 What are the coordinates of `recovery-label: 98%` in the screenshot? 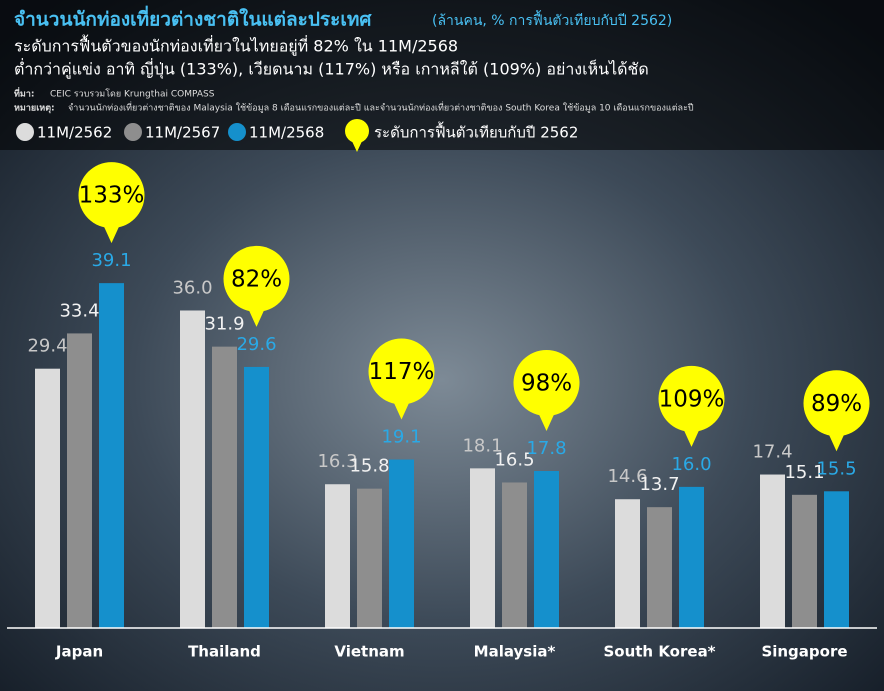 It's located at (546, 384).